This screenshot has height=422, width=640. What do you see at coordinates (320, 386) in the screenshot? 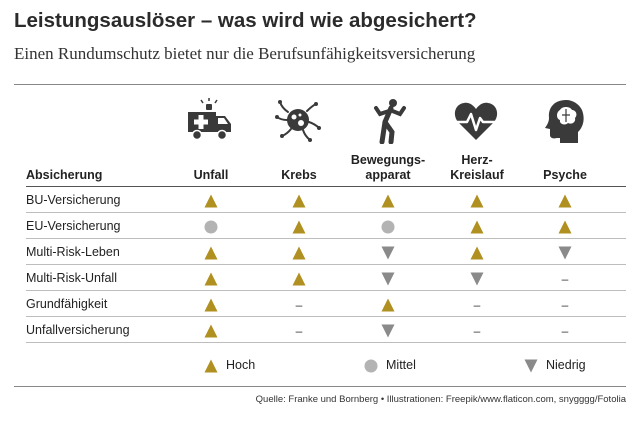
I see `bottom-divider` at bounding box center [320, 386].